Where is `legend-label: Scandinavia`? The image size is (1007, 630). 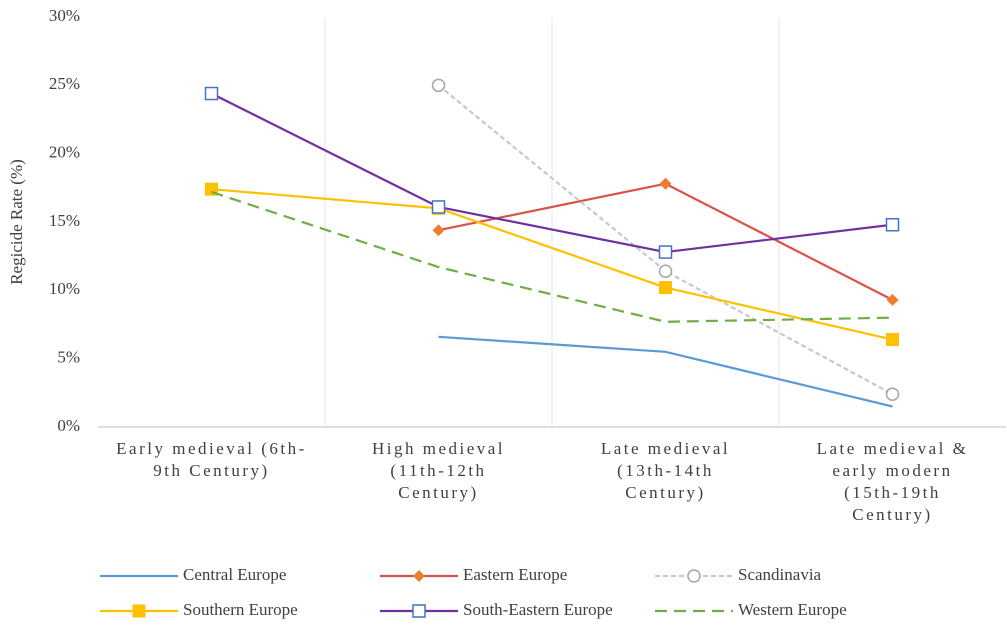 legend-label: Scandinavia is located at coordinates (780, 574).